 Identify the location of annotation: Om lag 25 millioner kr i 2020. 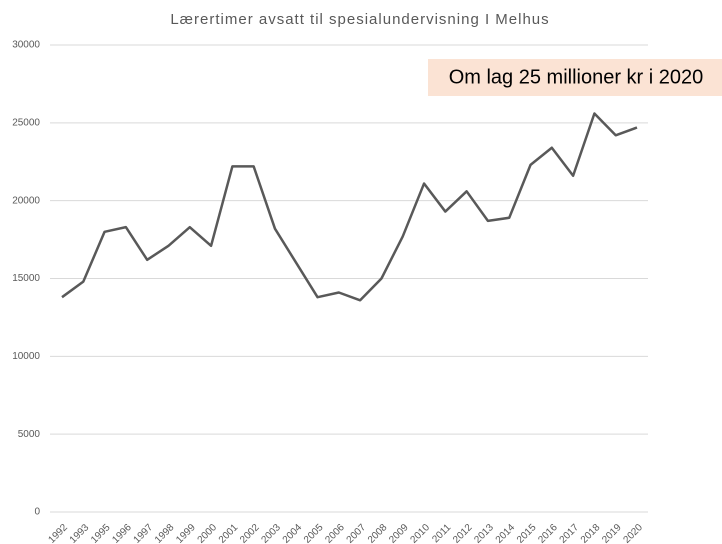
(576, 77).